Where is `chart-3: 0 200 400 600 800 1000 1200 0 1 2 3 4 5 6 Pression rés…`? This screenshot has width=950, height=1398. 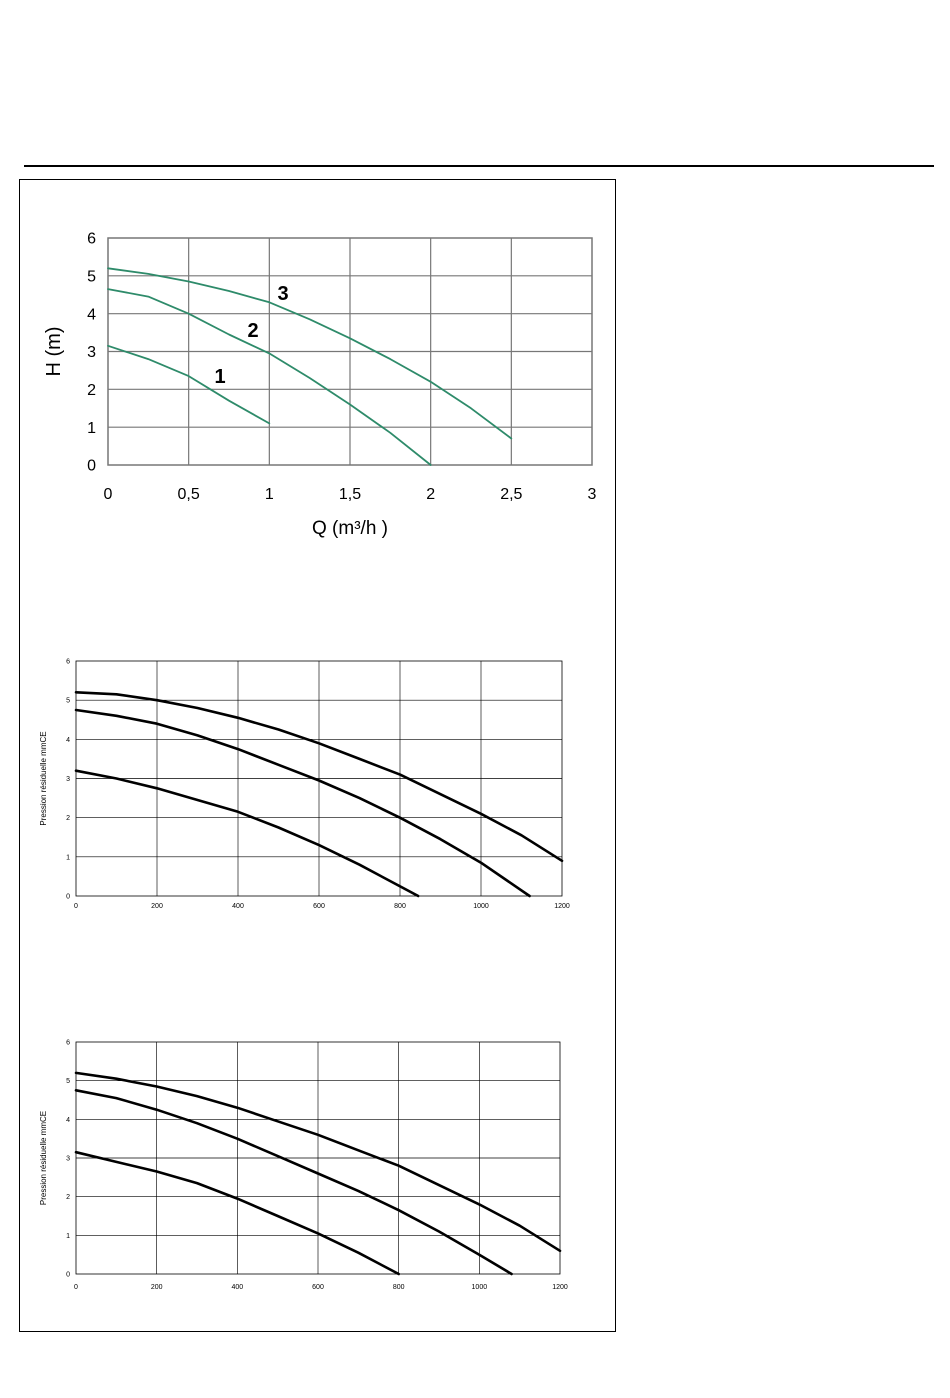
chart-3: 0 200 400 600 800 1000 1200 0 1 2 3 4 5 6 Pression rés… is located at coordinates (303, 1165).